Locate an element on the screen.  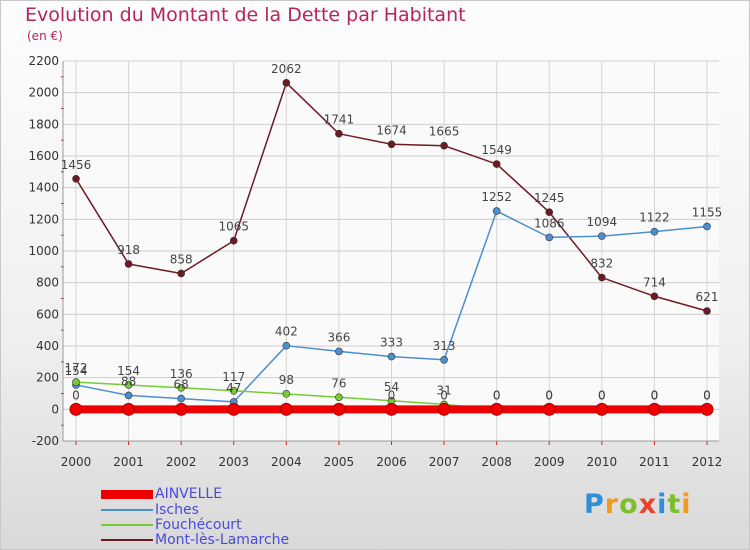
legend-item-mont-les-lamarche: Mont-lès-Lamarche is located at coordinates (195, 540).